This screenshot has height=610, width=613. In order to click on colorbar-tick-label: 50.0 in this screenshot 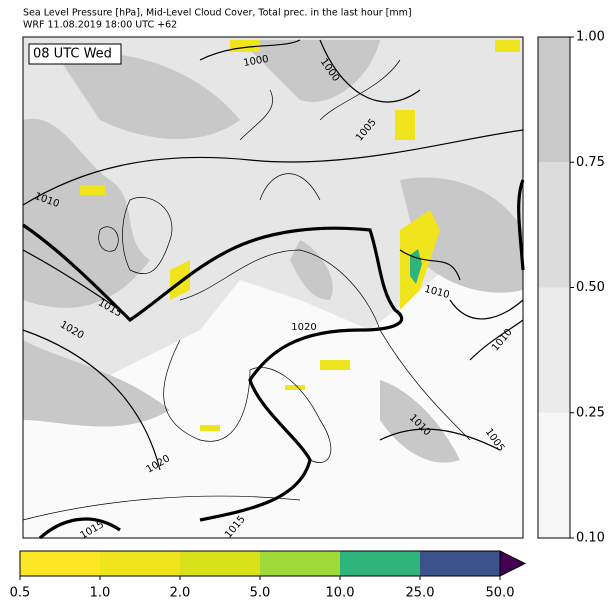, I will do `click(500, 593)`.